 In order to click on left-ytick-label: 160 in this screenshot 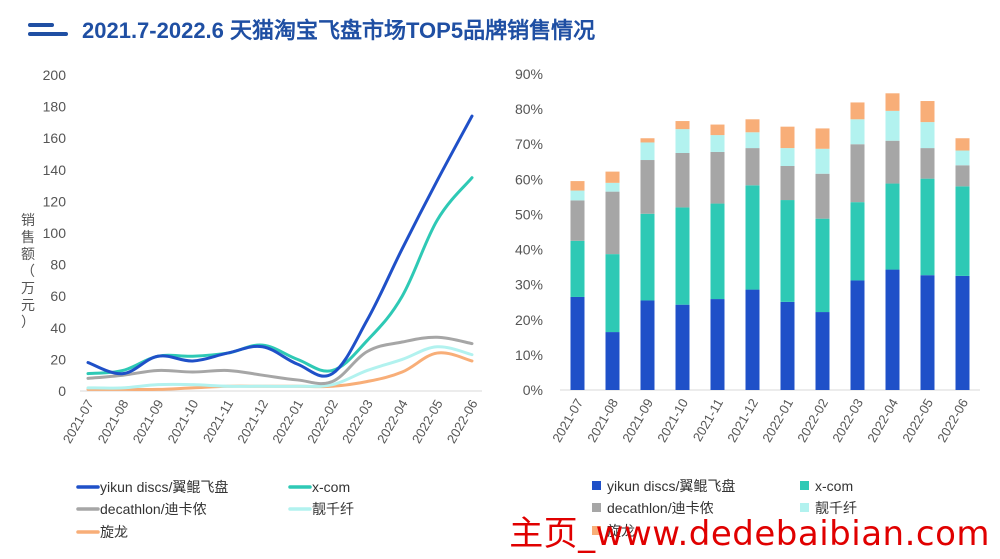, I will do `click(55, 138)`.